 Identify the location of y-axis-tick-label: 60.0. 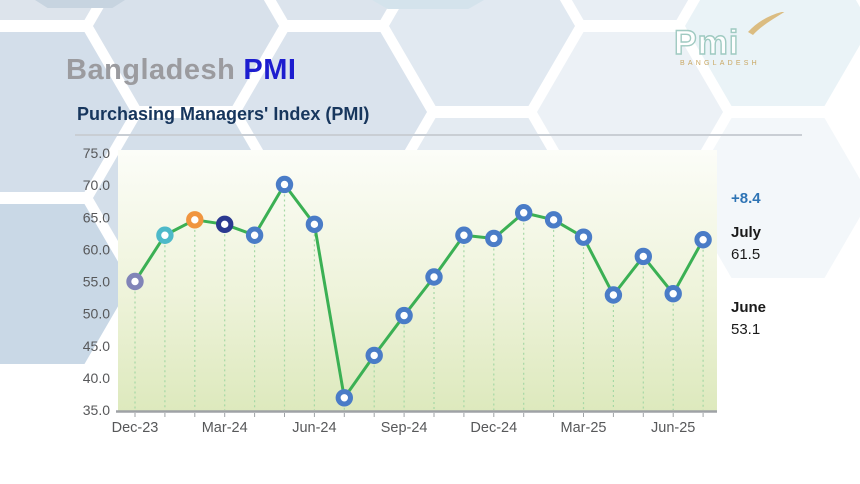
(96, 249).